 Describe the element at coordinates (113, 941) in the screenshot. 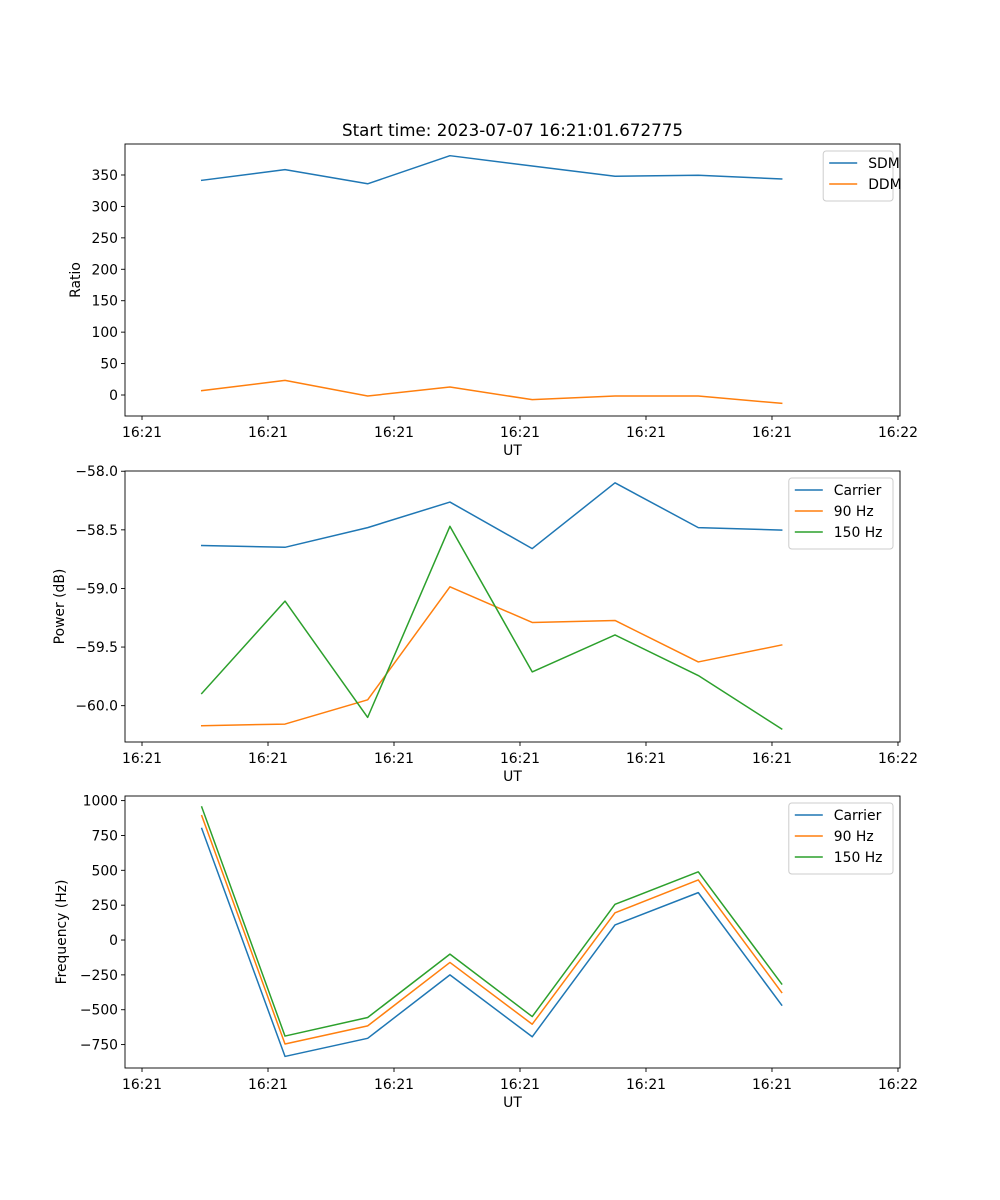

I see `frequency-y-tick-label: 0` at that location.